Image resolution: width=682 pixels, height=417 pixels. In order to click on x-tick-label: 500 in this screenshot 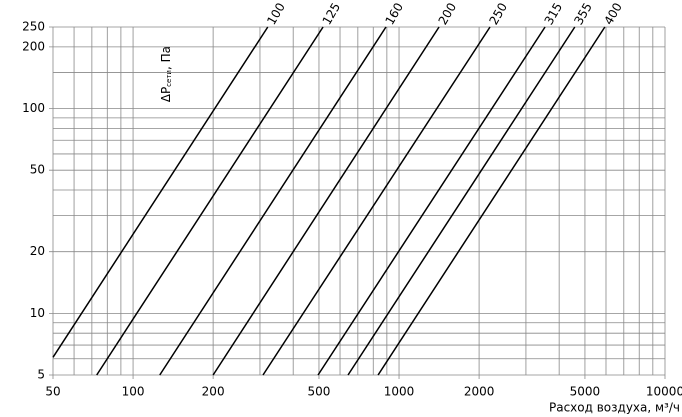, I will do `click(319, 392)`.